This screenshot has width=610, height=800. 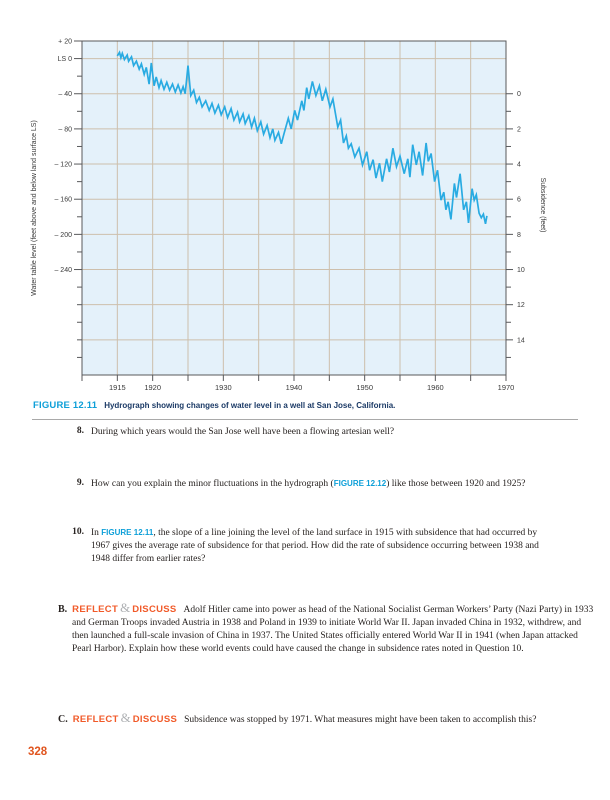 What do you see at coordinates (435, 387) in the screenshot?
I see `x-axis-tick-label: 1960` at bounding box center [435, 387].